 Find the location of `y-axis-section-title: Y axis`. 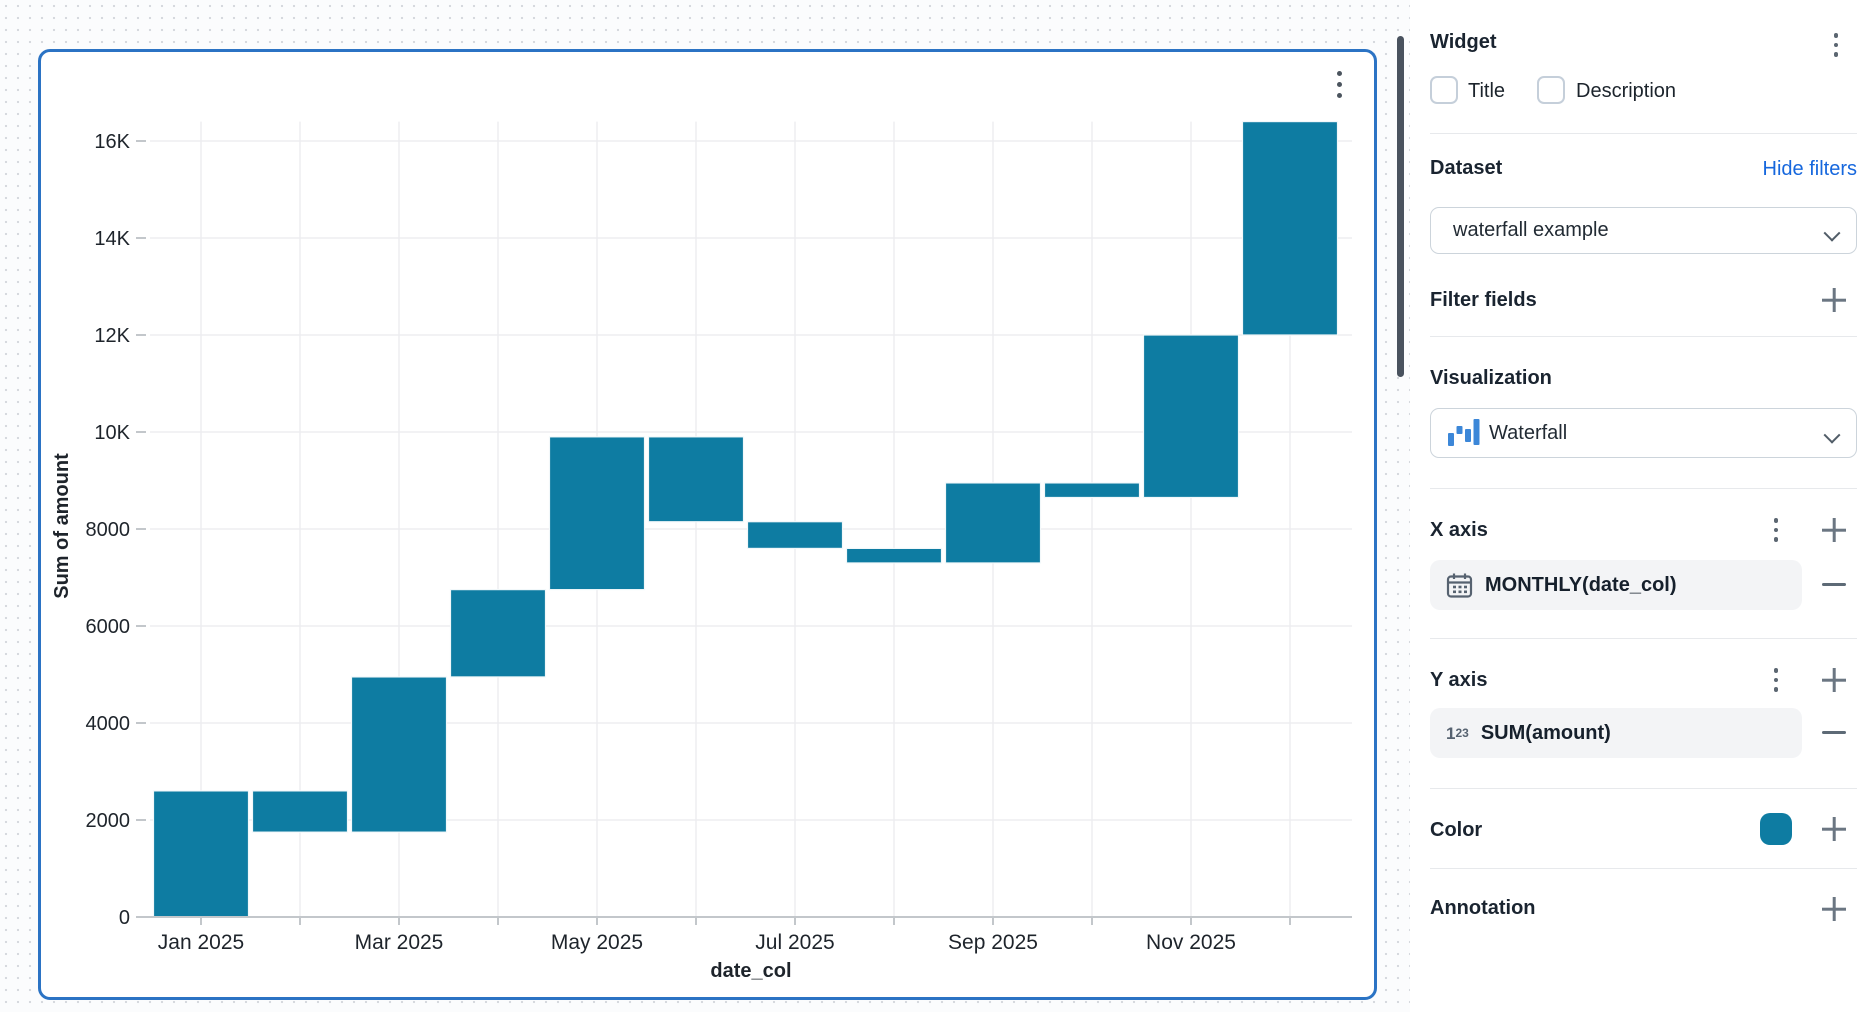

y-axis-section-title: Y axis is located at coordinates (1459, 680).